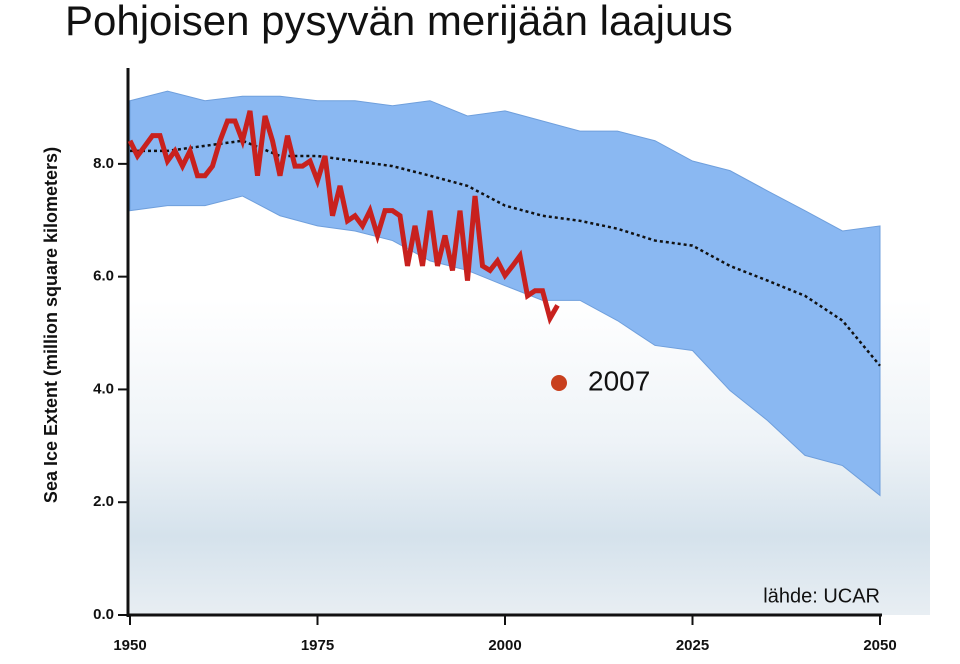 The width and height of the screenshot is (960, 664). Describe the element at coordinates (103, 276) in the screenshot. I see `y-tick-label: 6.0` at that location.